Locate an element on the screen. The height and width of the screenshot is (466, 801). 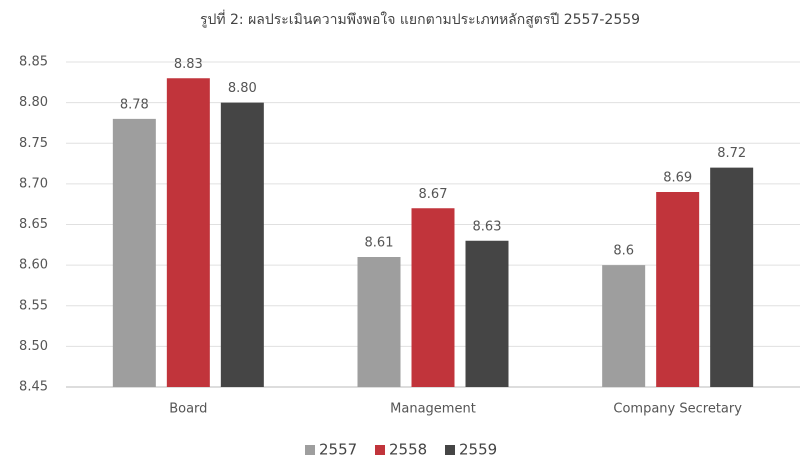
legend-label: 2559 is located at coordinates (478, 450).